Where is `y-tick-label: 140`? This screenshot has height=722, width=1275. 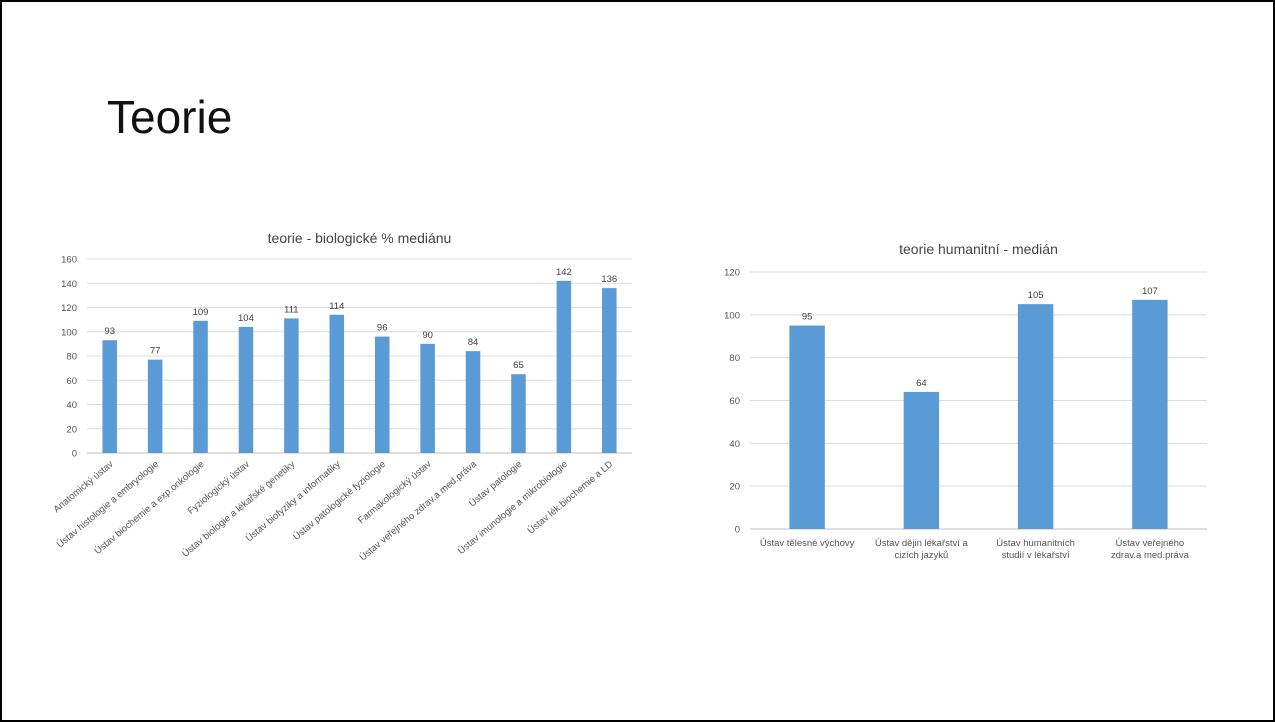
y-tick-label: 140 is located at coordinates (69, 284).